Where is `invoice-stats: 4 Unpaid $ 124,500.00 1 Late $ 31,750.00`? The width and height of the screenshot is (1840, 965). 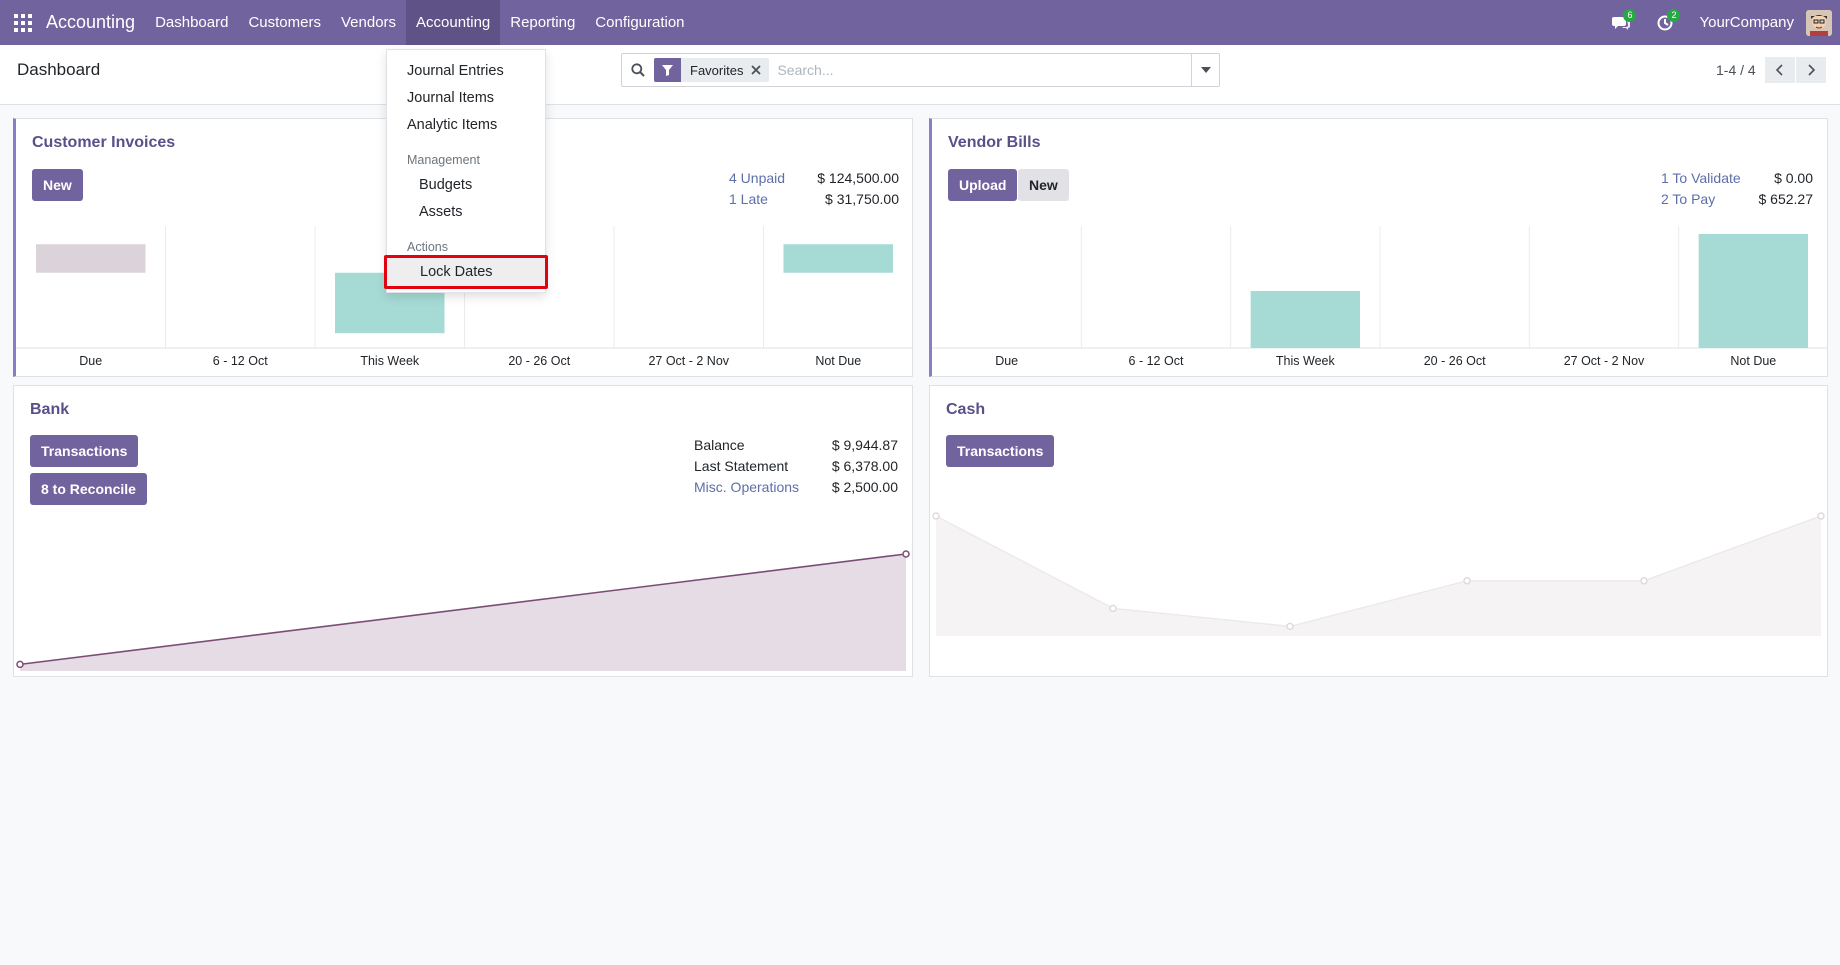 invoice-stats: 4 Unpaid $ 124,500.00 1 Late $ 31,750.00 is located at coordinates (814, 189).